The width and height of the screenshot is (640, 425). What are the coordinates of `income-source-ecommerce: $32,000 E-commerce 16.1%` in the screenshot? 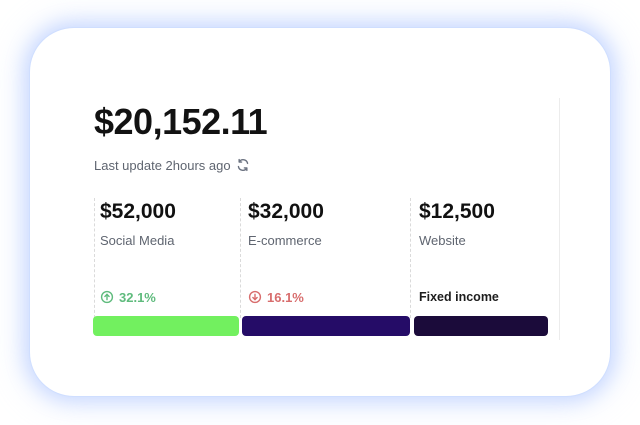 It's located at (325, 267).